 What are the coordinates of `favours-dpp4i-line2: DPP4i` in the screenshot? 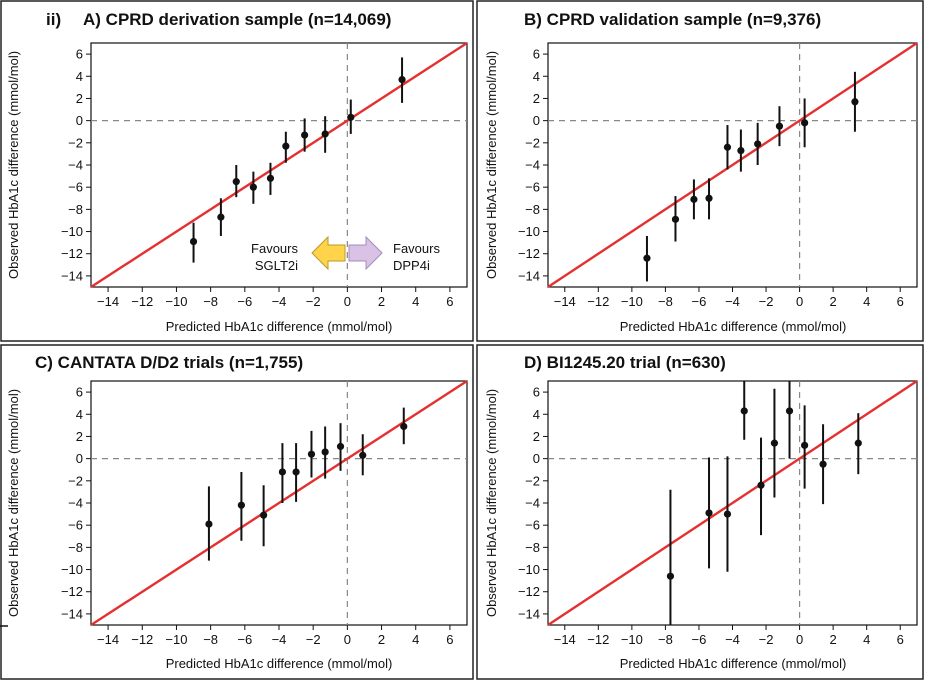 It's located at (411, 265).